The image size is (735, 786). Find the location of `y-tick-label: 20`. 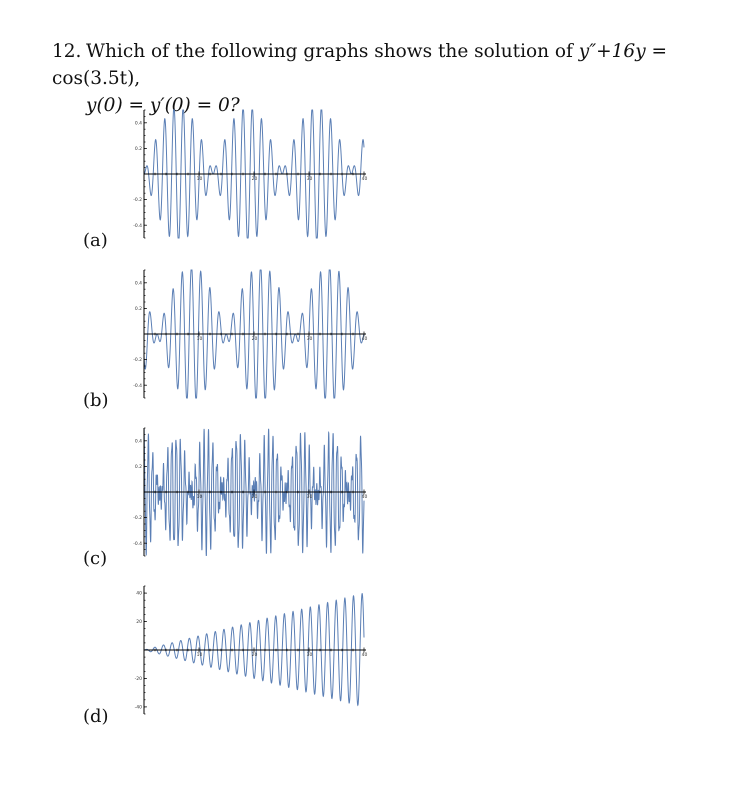

y-tick-label: 20 is located at coordinates (139, 622).